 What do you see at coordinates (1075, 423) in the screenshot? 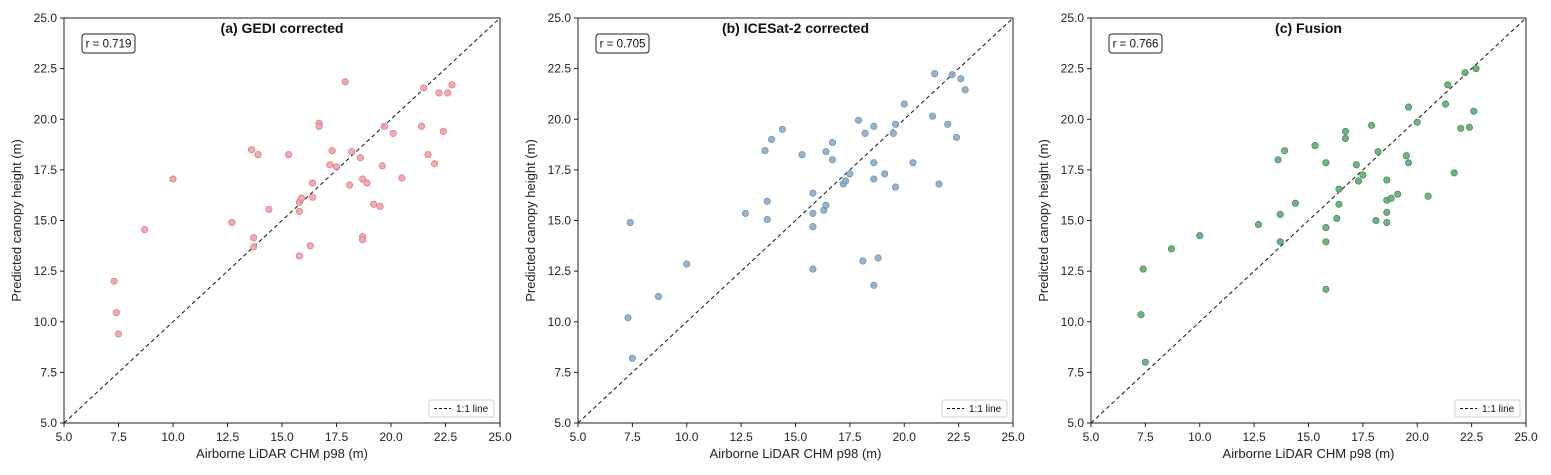
I see `y-tick-label: 5.0` at bounding box center [1075, 423].